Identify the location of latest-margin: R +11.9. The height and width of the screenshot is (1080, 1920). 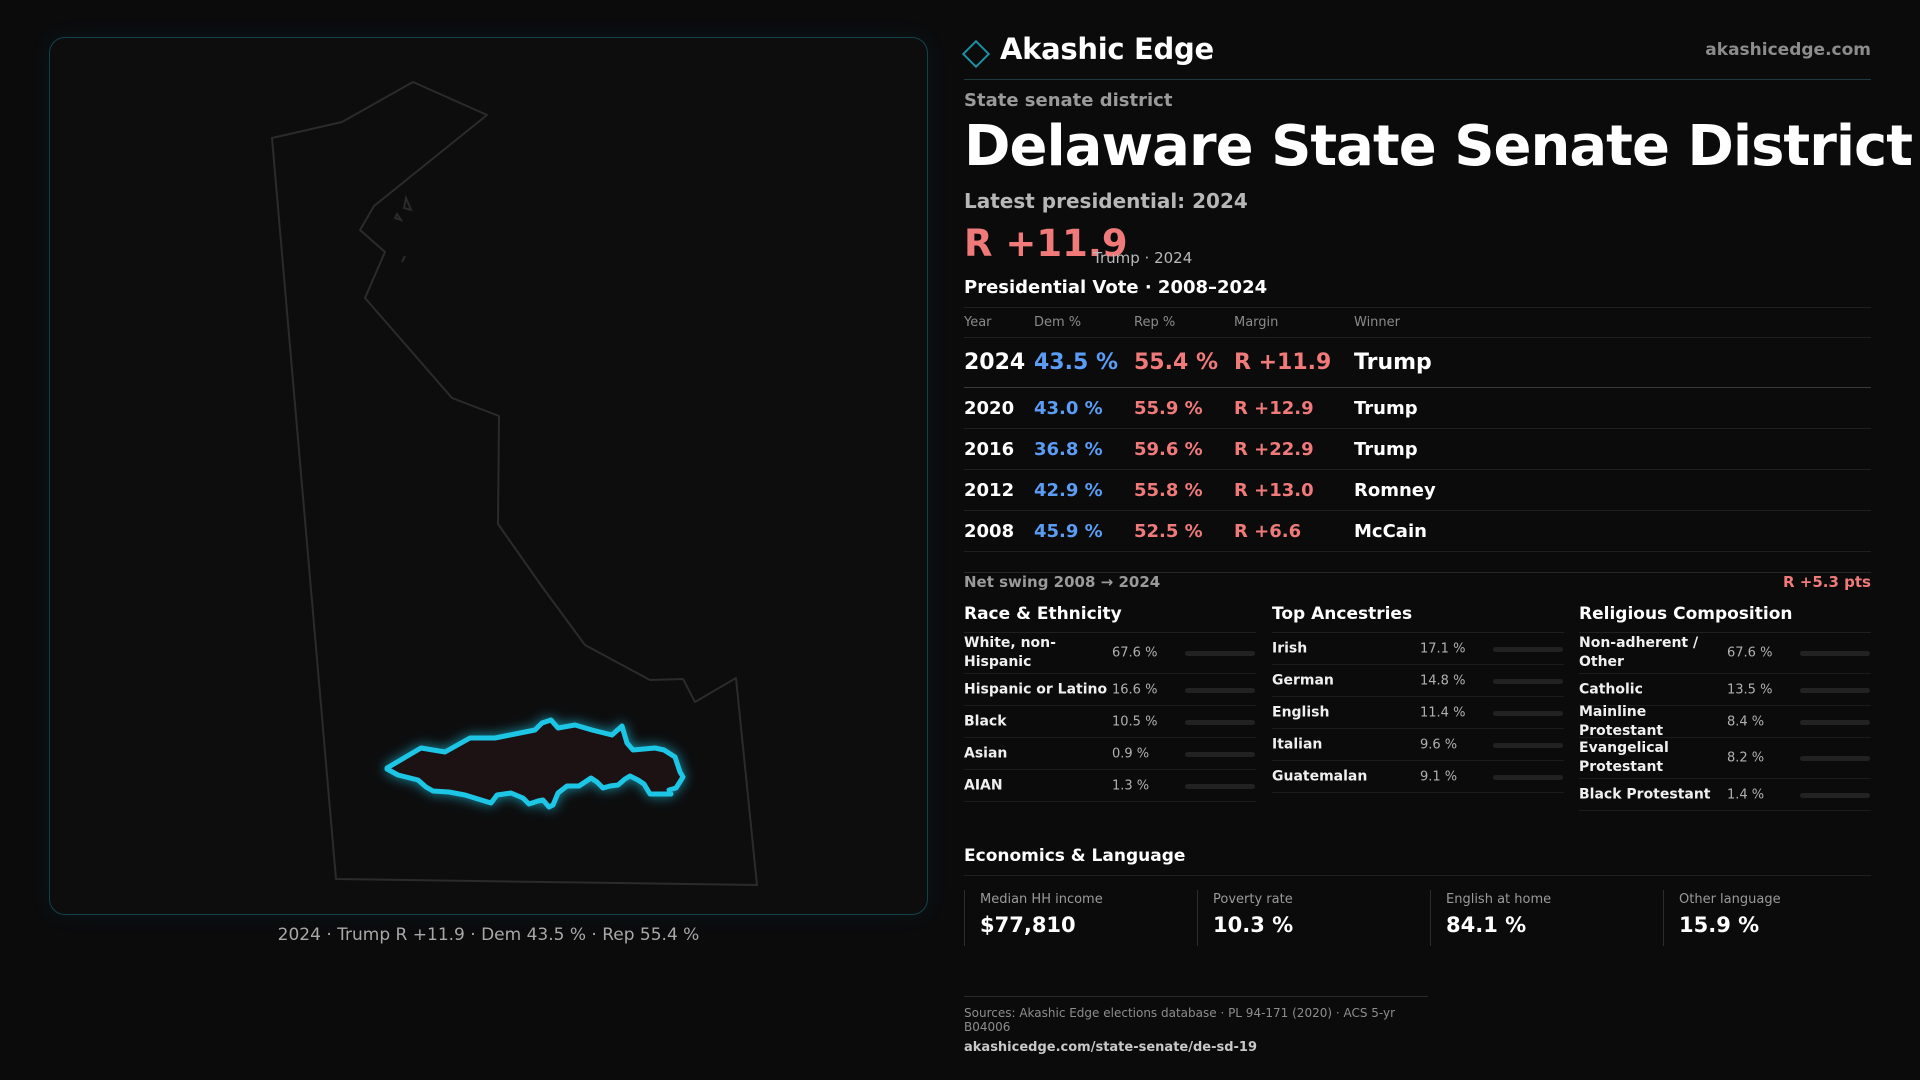
(1046, 243).